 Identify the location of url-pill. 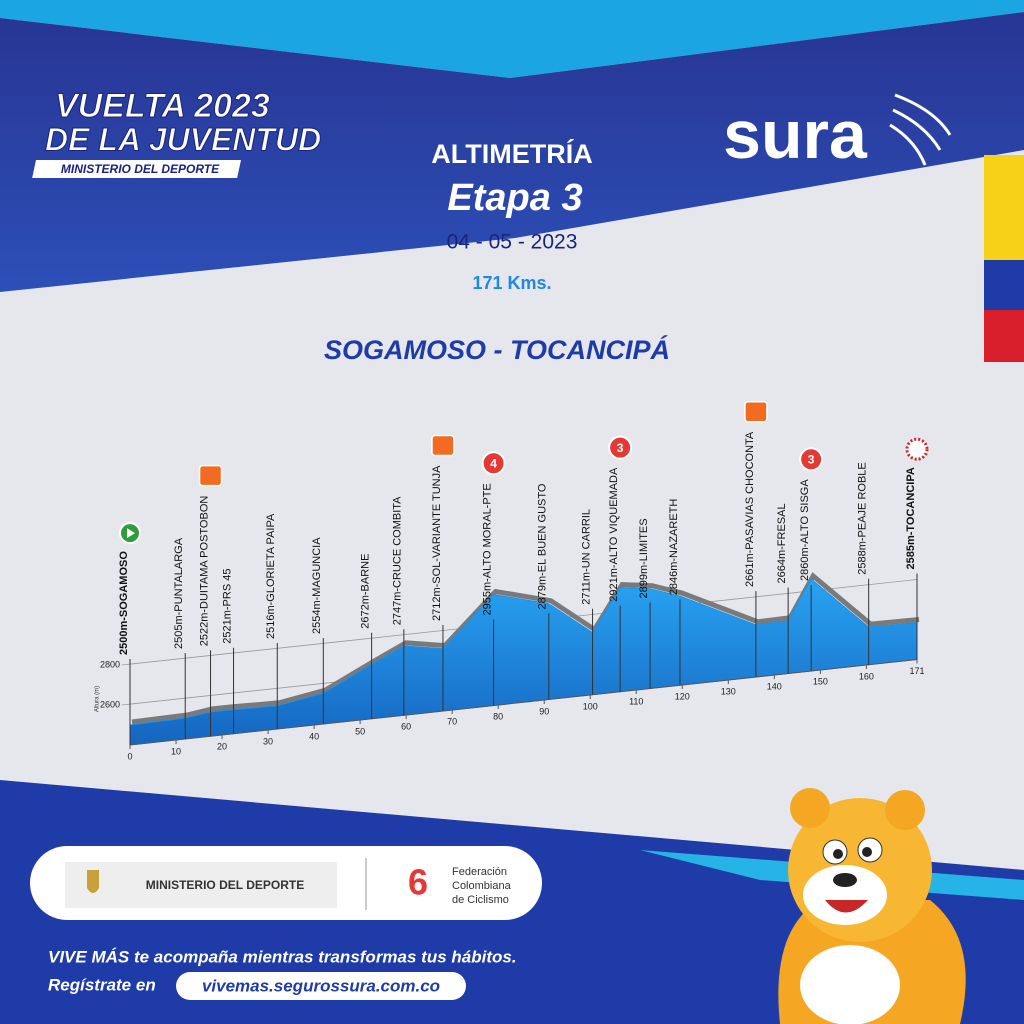
(321, 986).